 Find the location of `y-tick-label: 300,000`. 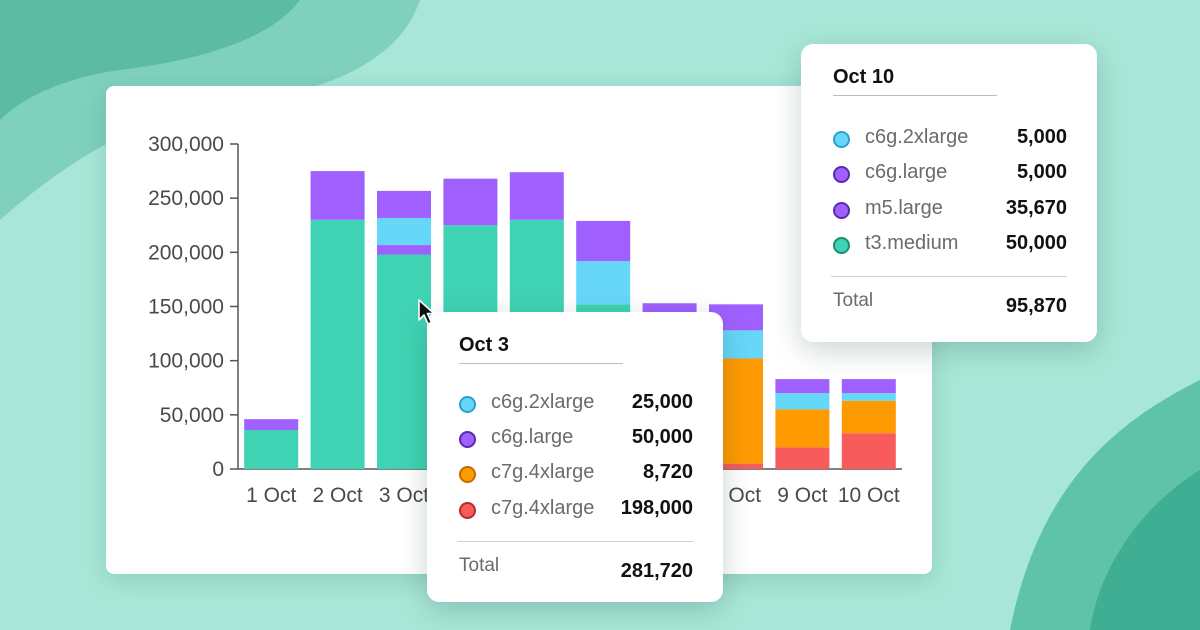

y-tick-label: 300,000 is located at coordinates (186, 144).